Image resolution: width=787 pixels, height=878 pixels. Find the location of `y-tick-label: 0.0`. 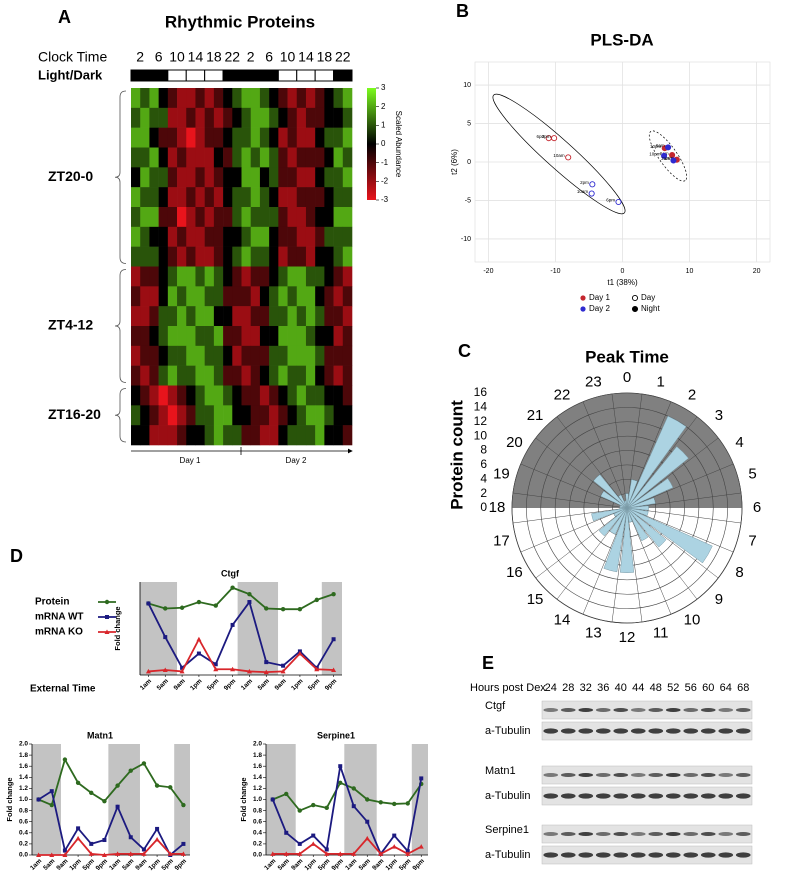

y-tick-label: 0.0 is located at coordinates (257, 855).